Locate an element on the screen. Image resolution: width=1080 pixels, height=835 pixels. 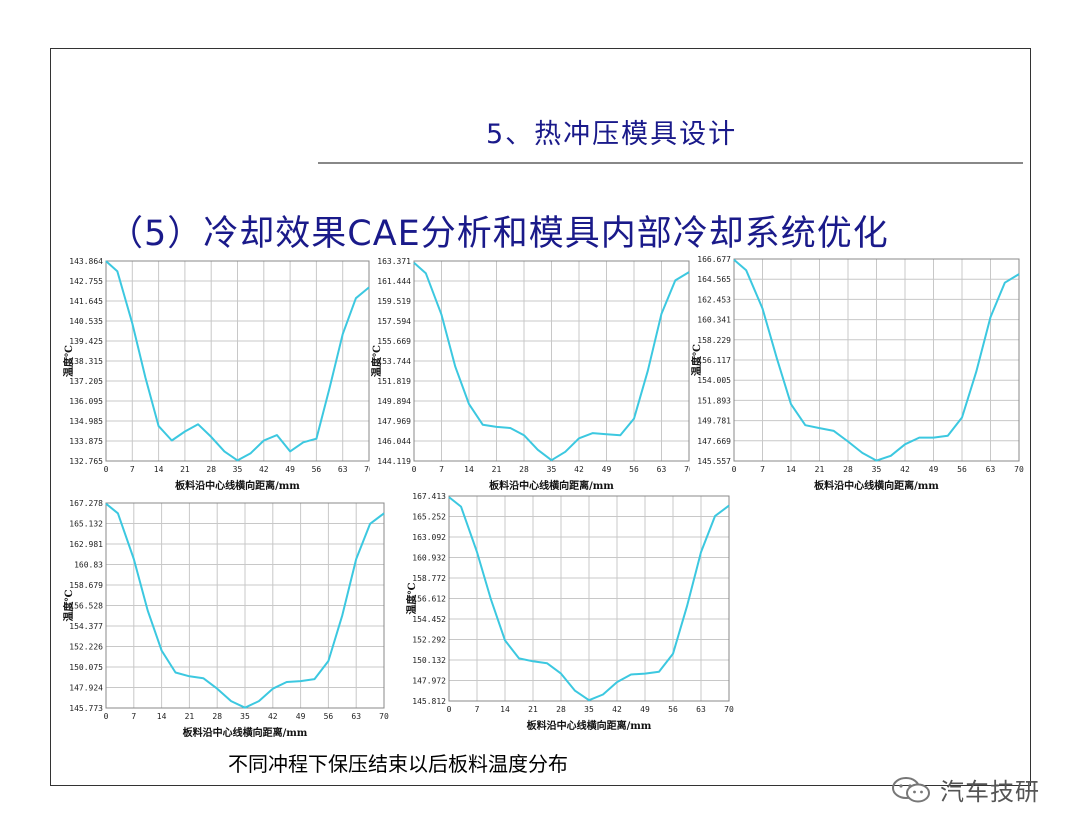
y-tick-label: 132.765 is located at coordinates (86, 461).